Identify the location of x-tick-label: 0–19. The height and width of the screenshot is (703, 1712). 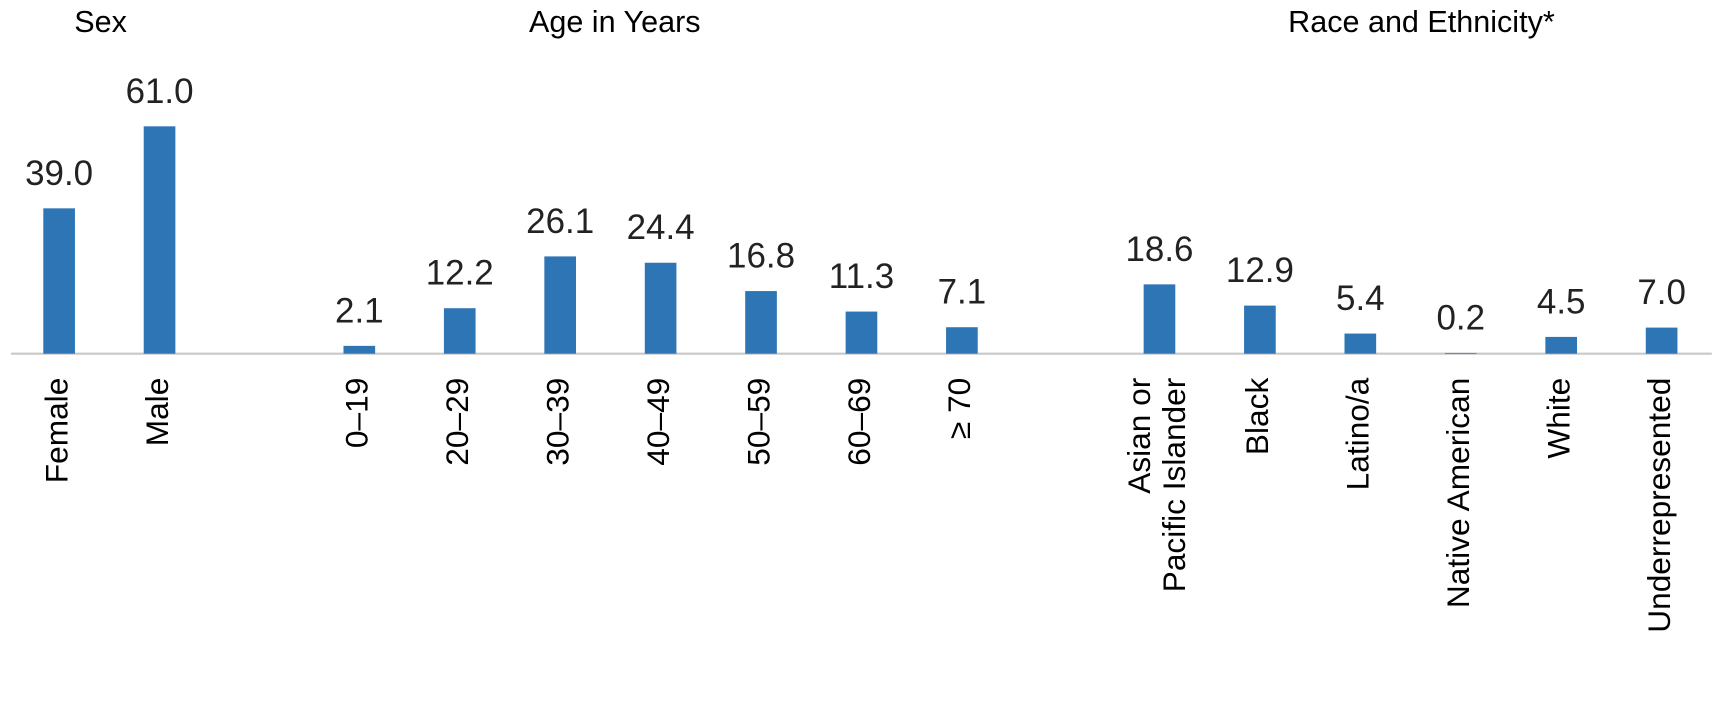
(357, 413).